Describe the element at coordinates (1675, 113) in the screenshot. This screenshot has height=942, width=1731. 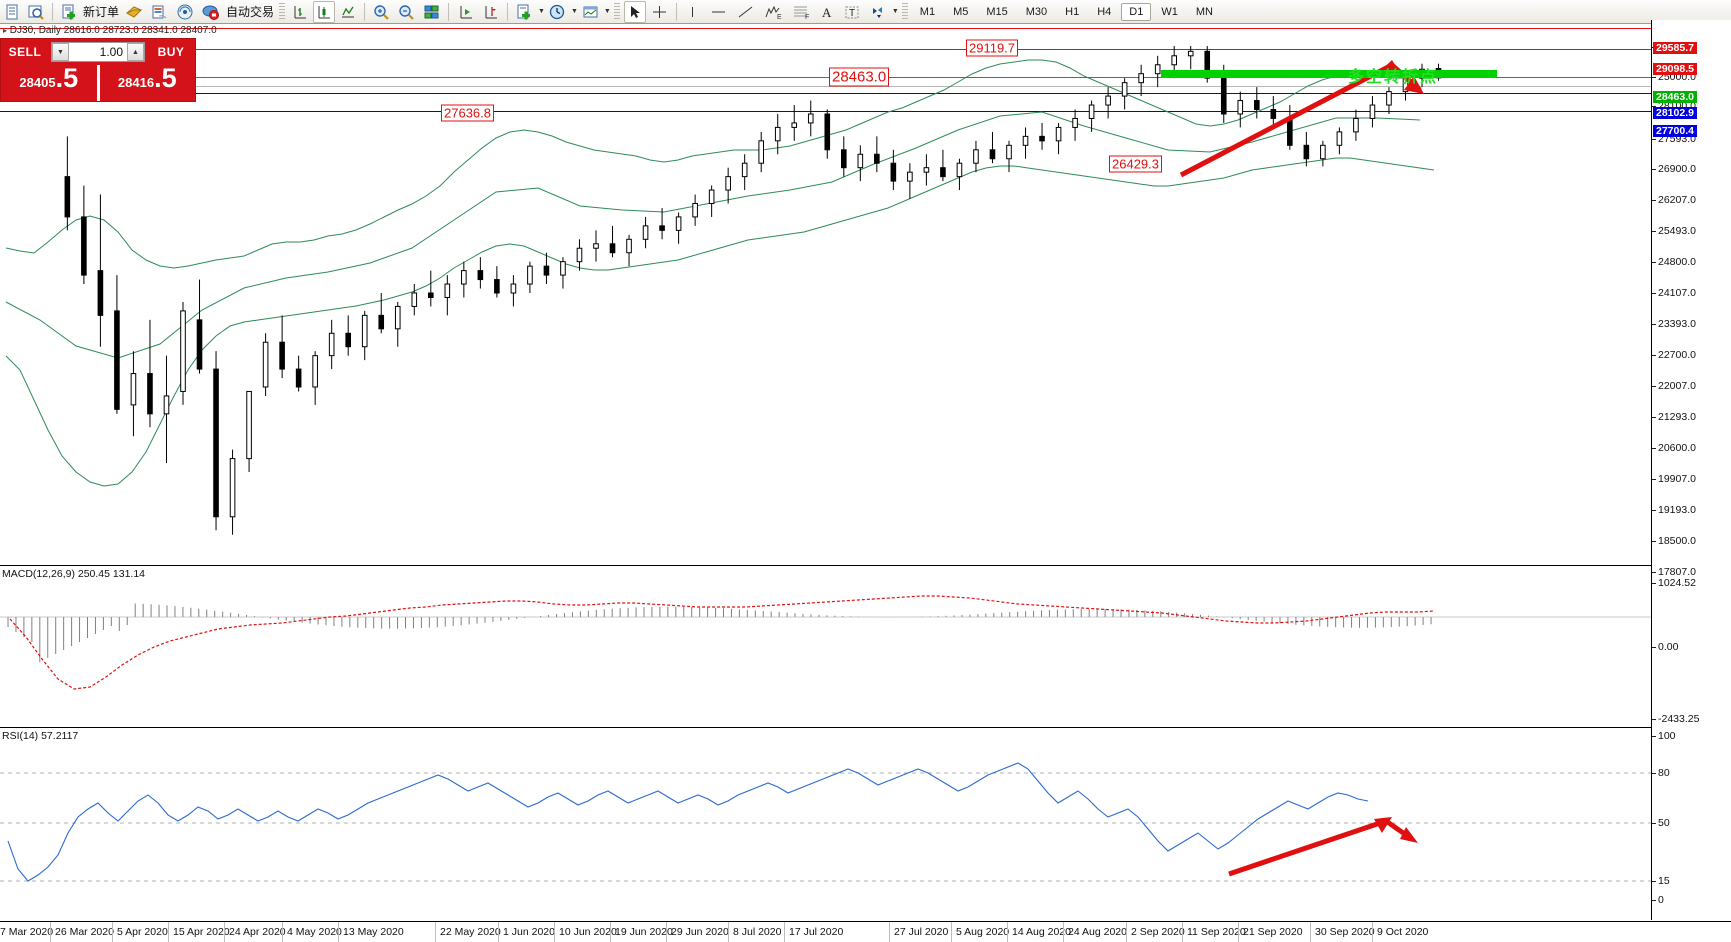
I see `price-axis-chip: 28102.9` at that location.